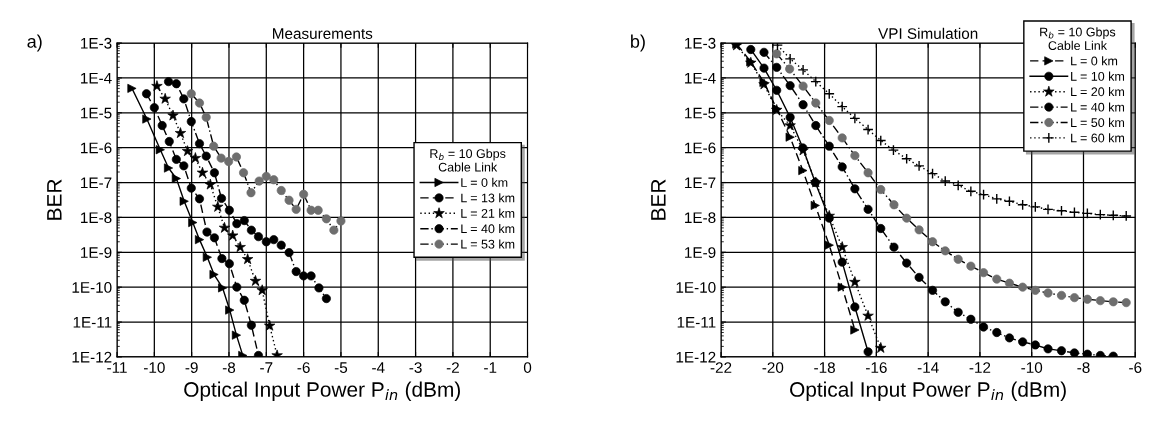  Describe the element at coordinates (721, 367) in the screenshot. I see `x-tick-label: -22` at that location.